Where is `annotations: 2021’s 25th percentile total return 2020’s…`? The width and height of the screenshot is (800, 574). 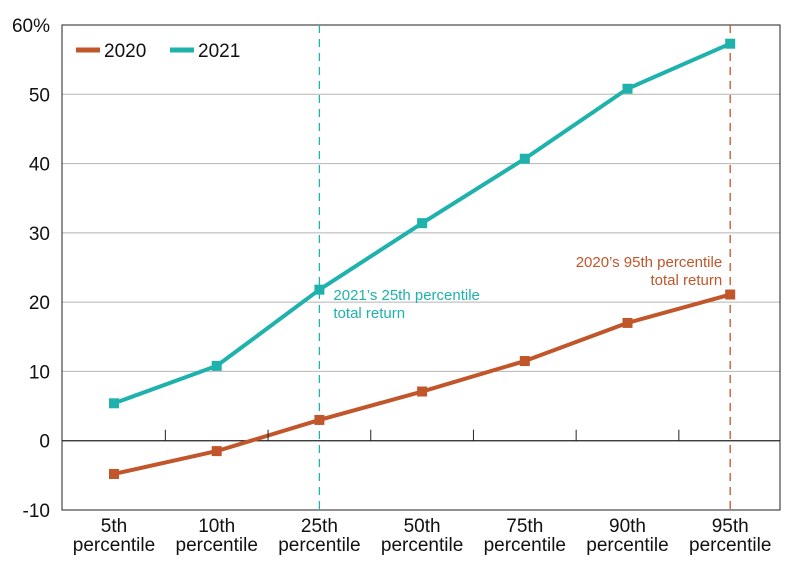 annotations: 2021’s 25th percentile total return 2020’s… is located at coordinates (527, 288).